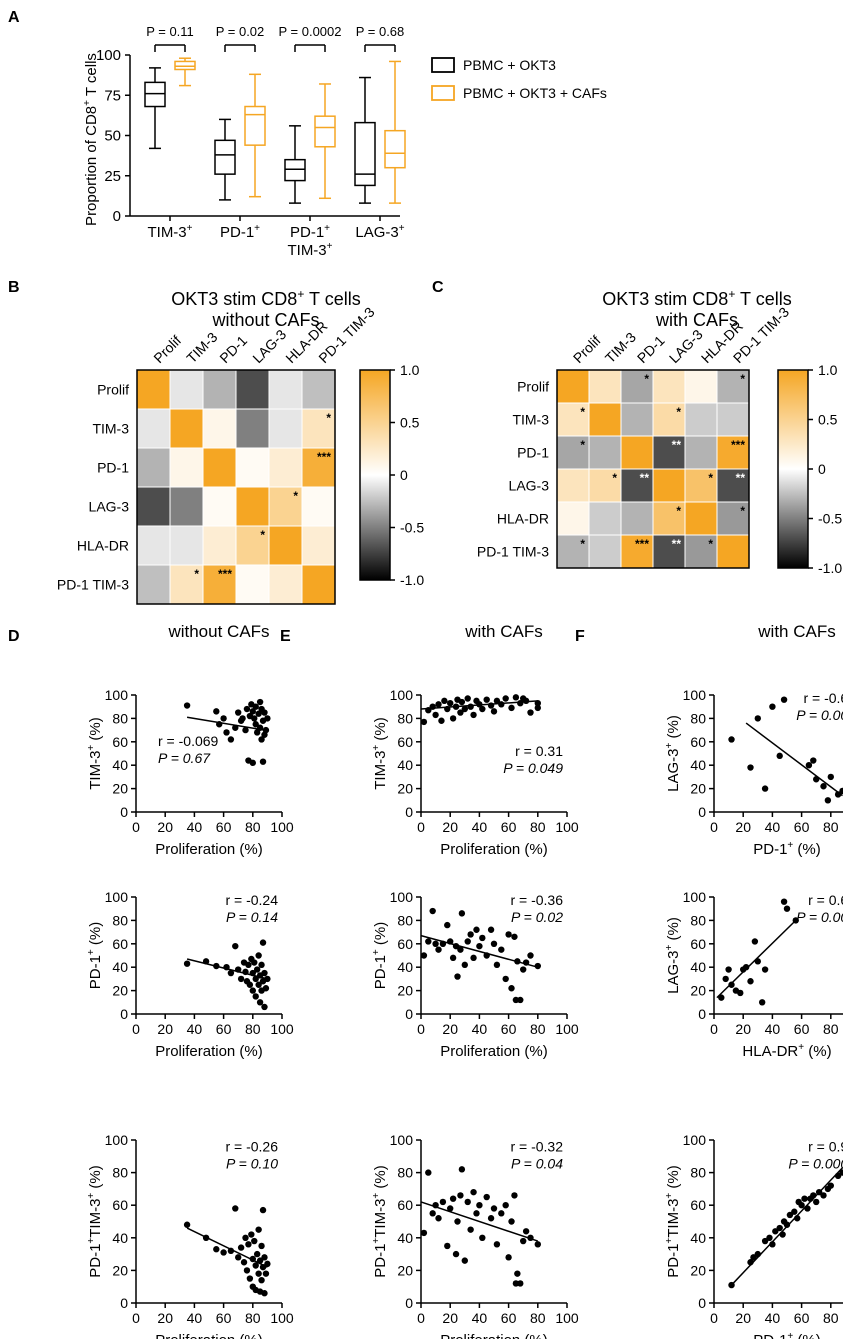 This screenshot has width=843, height=1339. Describe the element at coordinates (819, 917) in the screenshot. I see `correlation-p: P = 0.005` at that location.